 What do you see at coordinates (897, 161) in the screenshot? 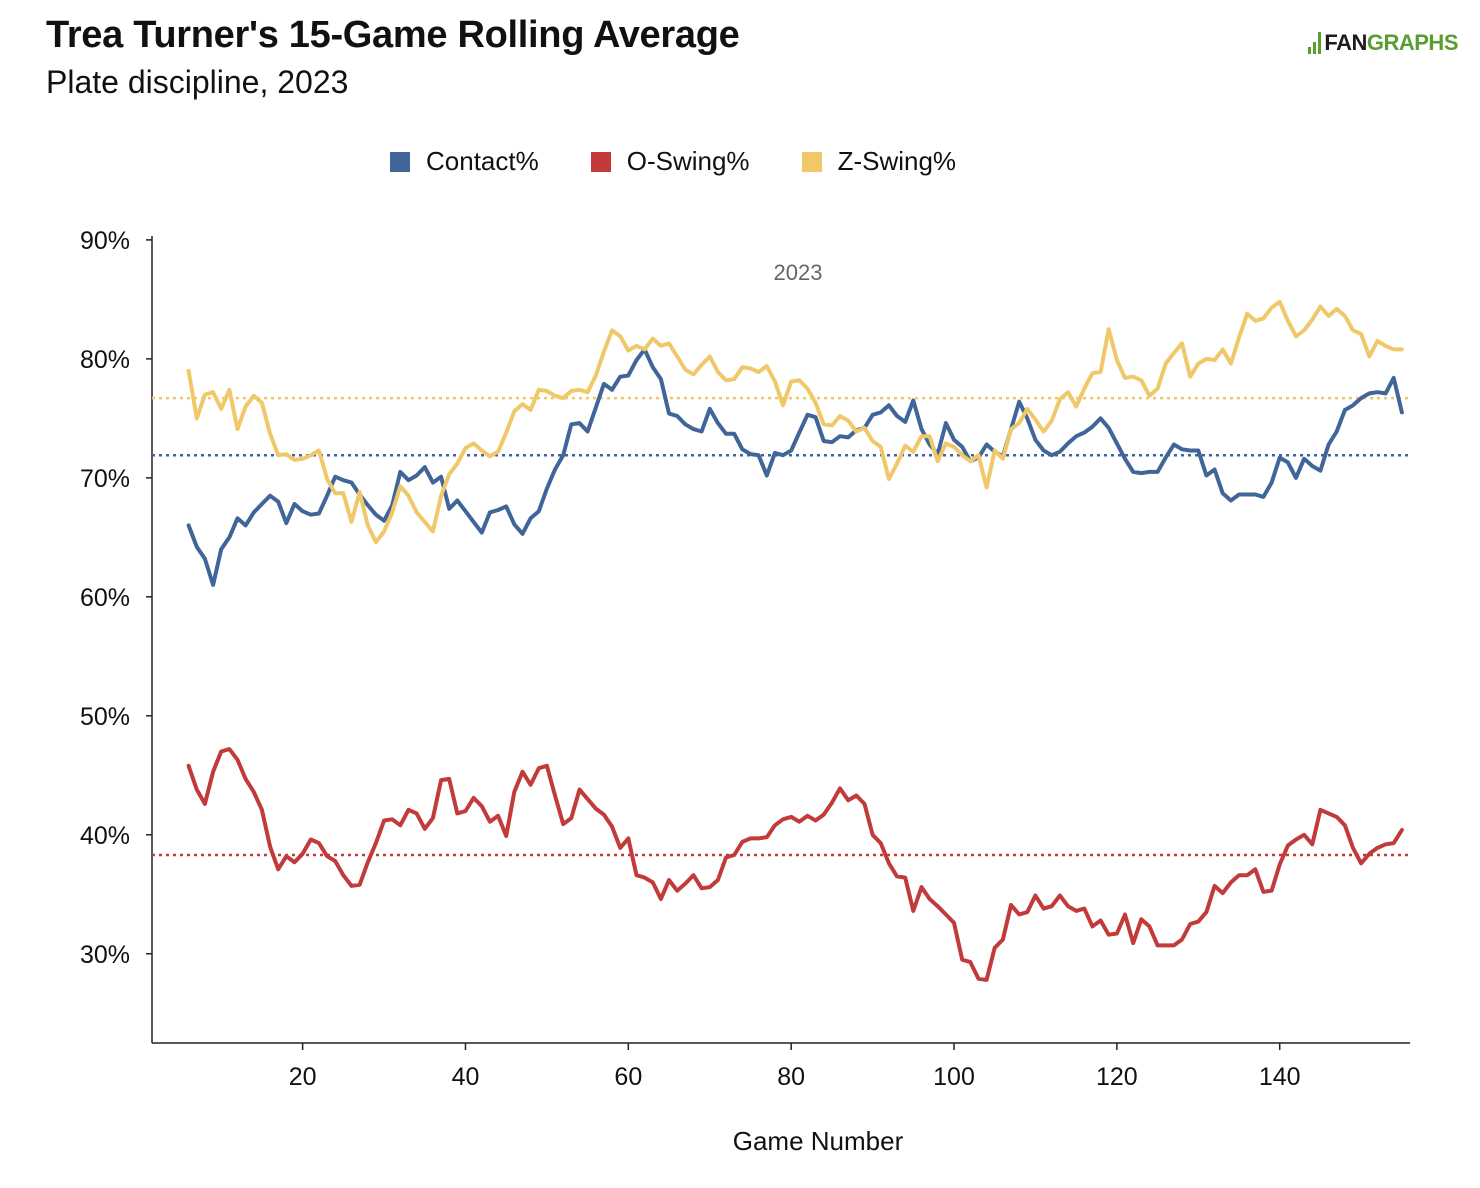
I see `legend-label-zswing: Z-Swing%` at bounding box center [897, 161].